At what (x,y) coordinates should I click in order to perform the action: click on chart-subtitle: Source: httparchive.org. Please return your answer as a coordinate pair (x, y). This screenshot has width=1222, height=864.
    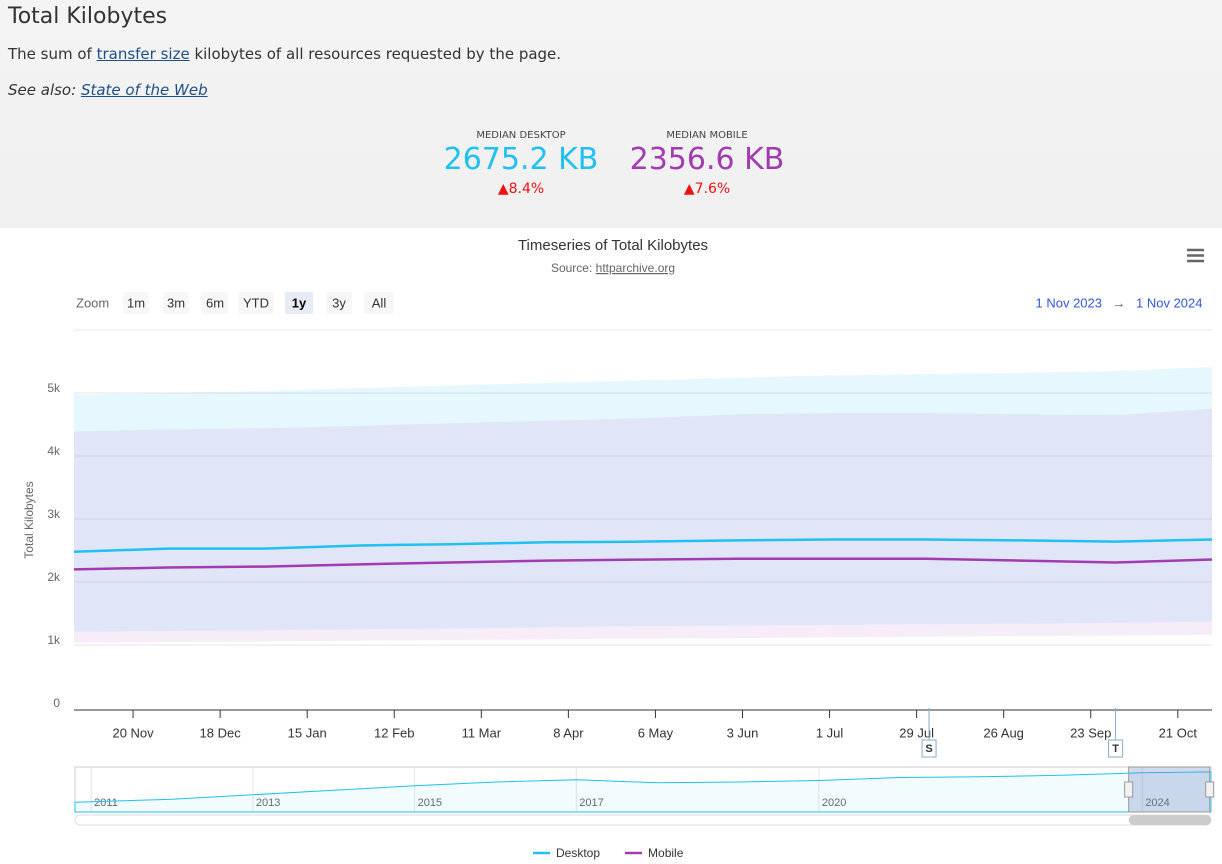
    Looking at the image, I should click on (613, 268).